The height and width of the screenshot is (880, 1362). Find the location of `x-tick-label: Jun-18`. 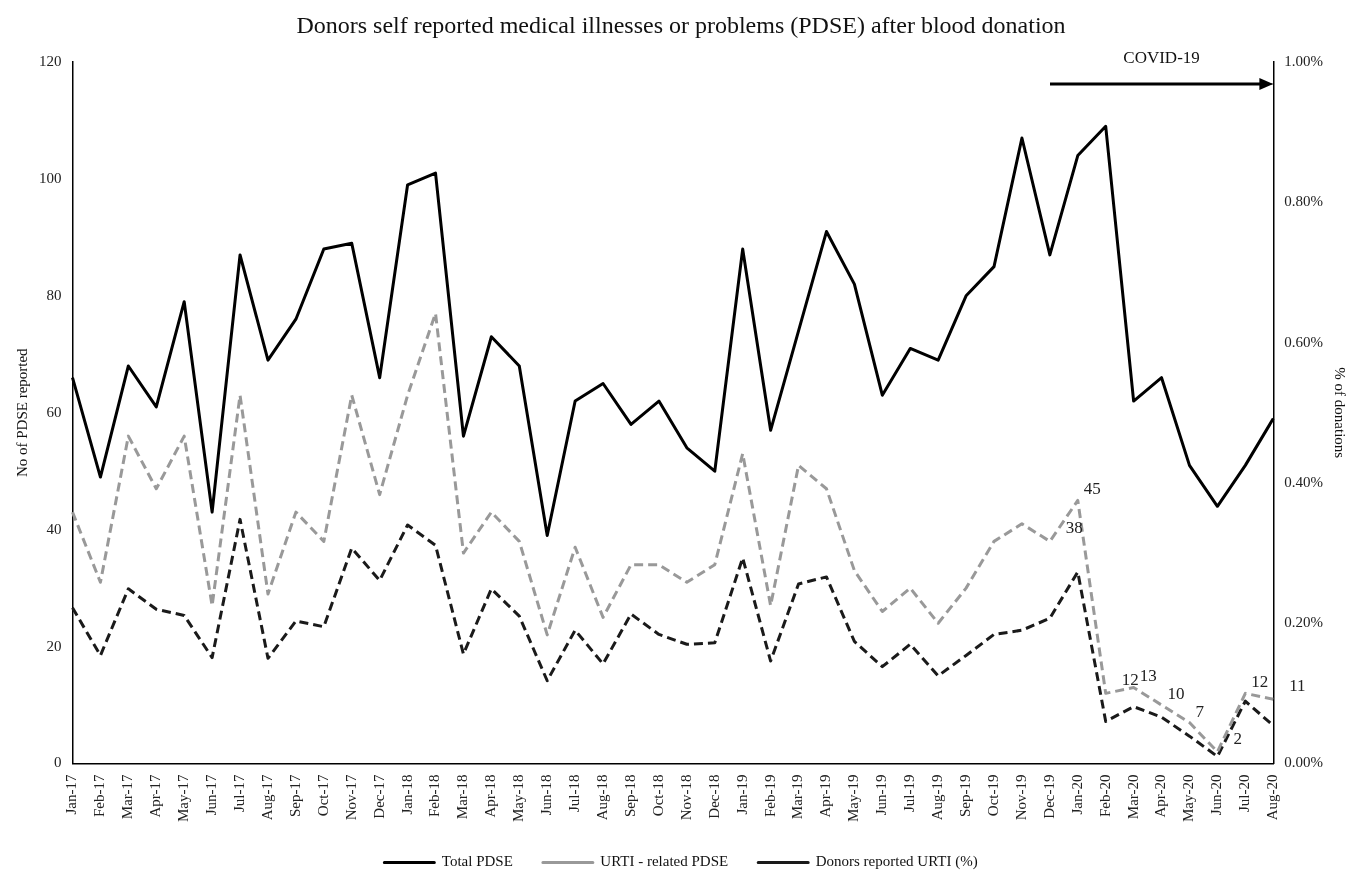

x-tick-label: Jun-18 is located at coordinates (546, 795).